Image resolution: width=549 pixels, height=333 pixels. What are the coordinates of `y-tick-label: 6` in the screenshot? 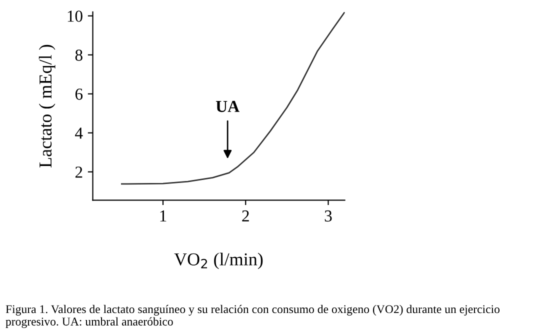 It's located at (79, 94).